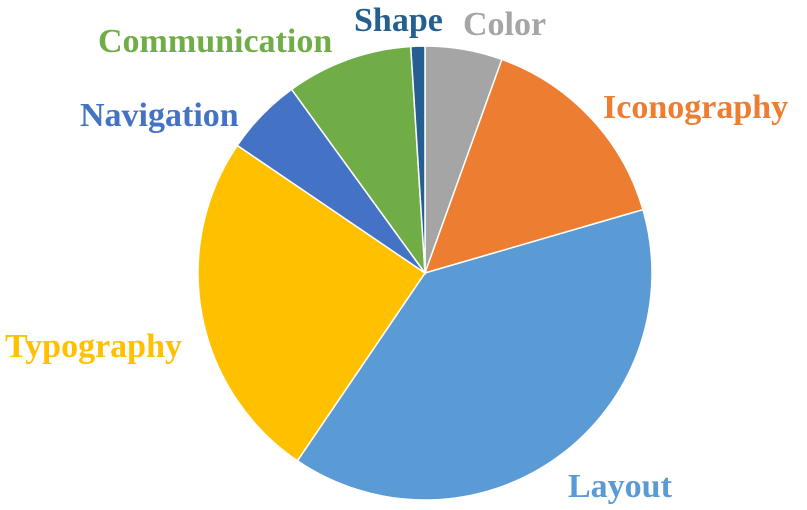 The image size is (807, 510). Describe the element at coordinates (358, 160) in the screenshot. I see `pie-slice-communication` at that location.